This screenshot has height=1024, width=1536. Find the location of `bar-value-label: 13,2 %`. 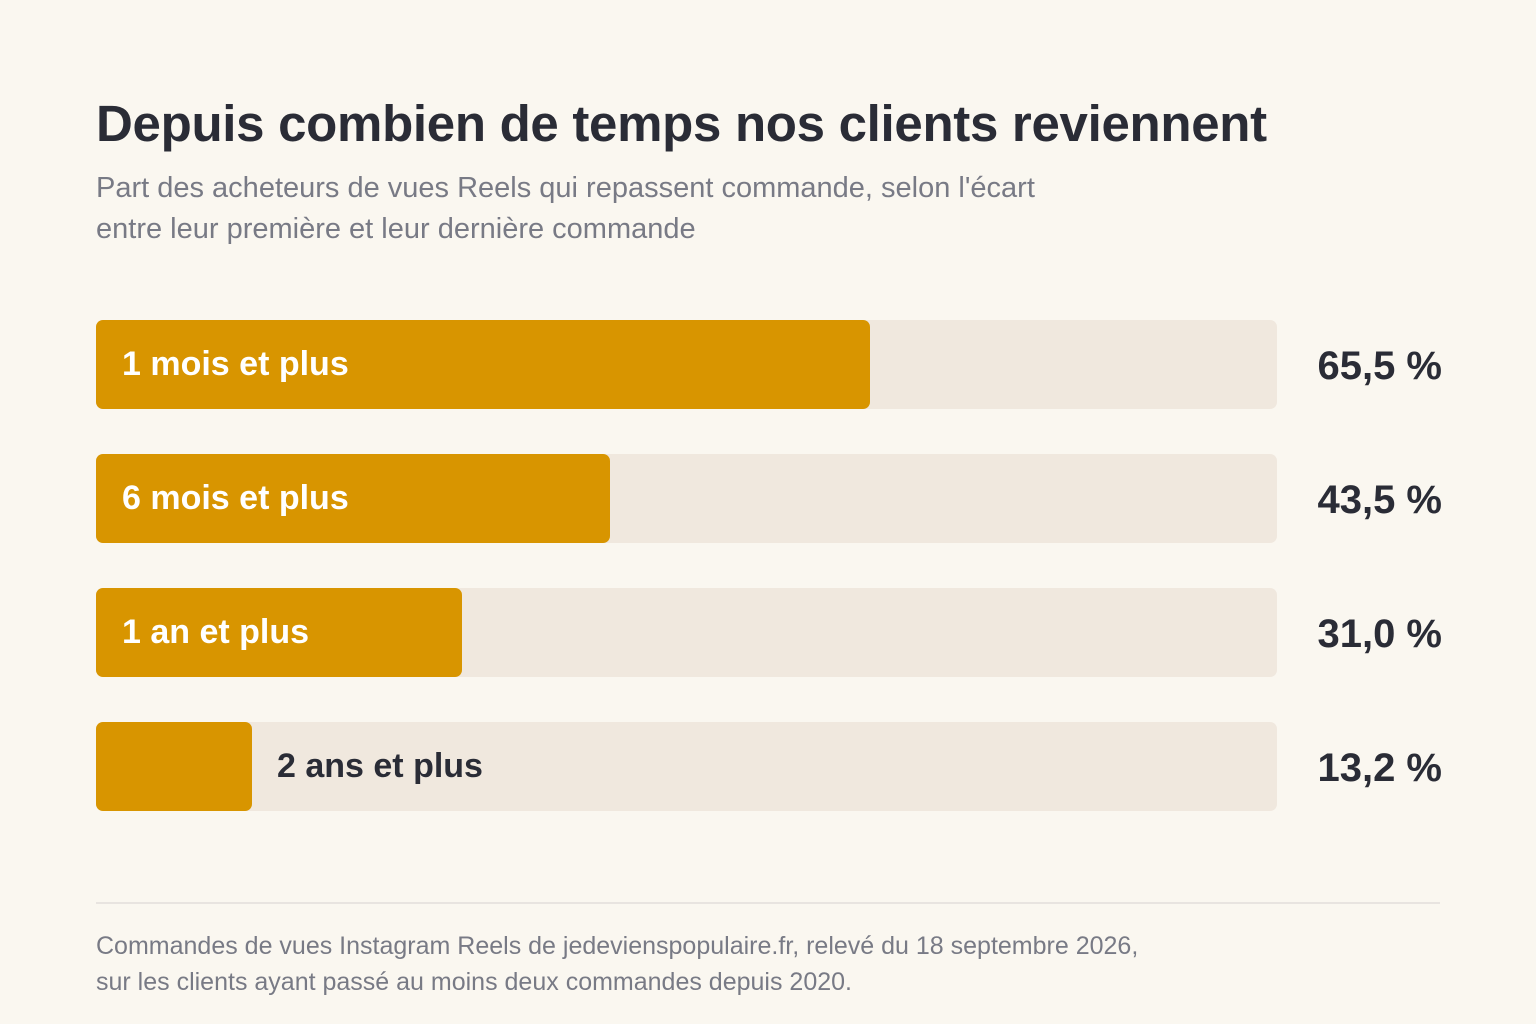

bar-value-label: 13,2 % is located at coordinates (1379, 768).